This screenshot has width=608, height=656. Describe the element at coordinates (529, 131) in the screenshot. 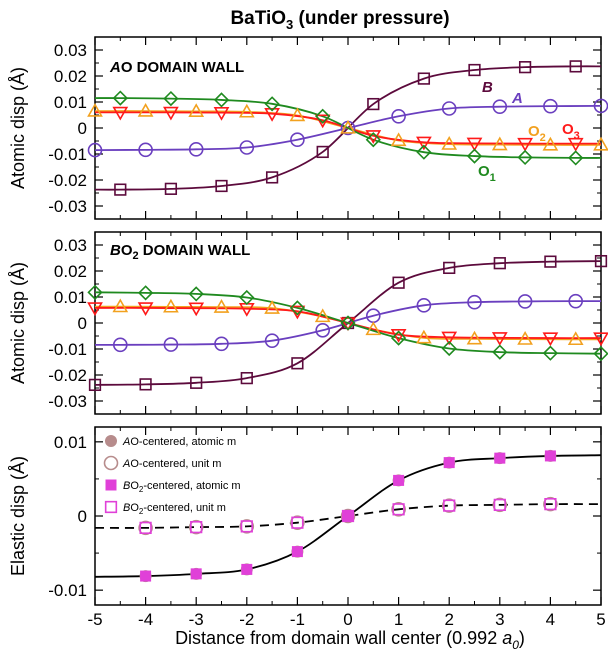

I see `curve-labels: B A O2 O3 O1` at that location.